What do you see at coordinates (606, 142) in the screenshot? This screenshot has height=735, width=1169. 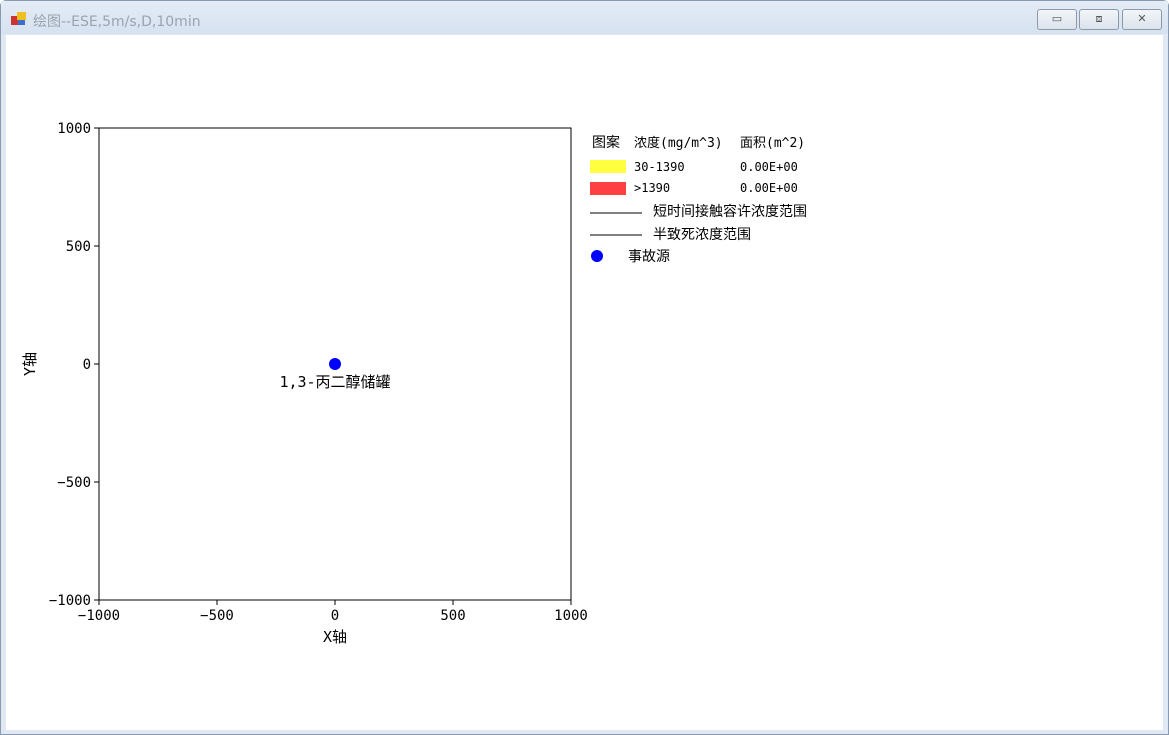 I see `legend-header-pattern: 图案` at bounding box center [606, 142].